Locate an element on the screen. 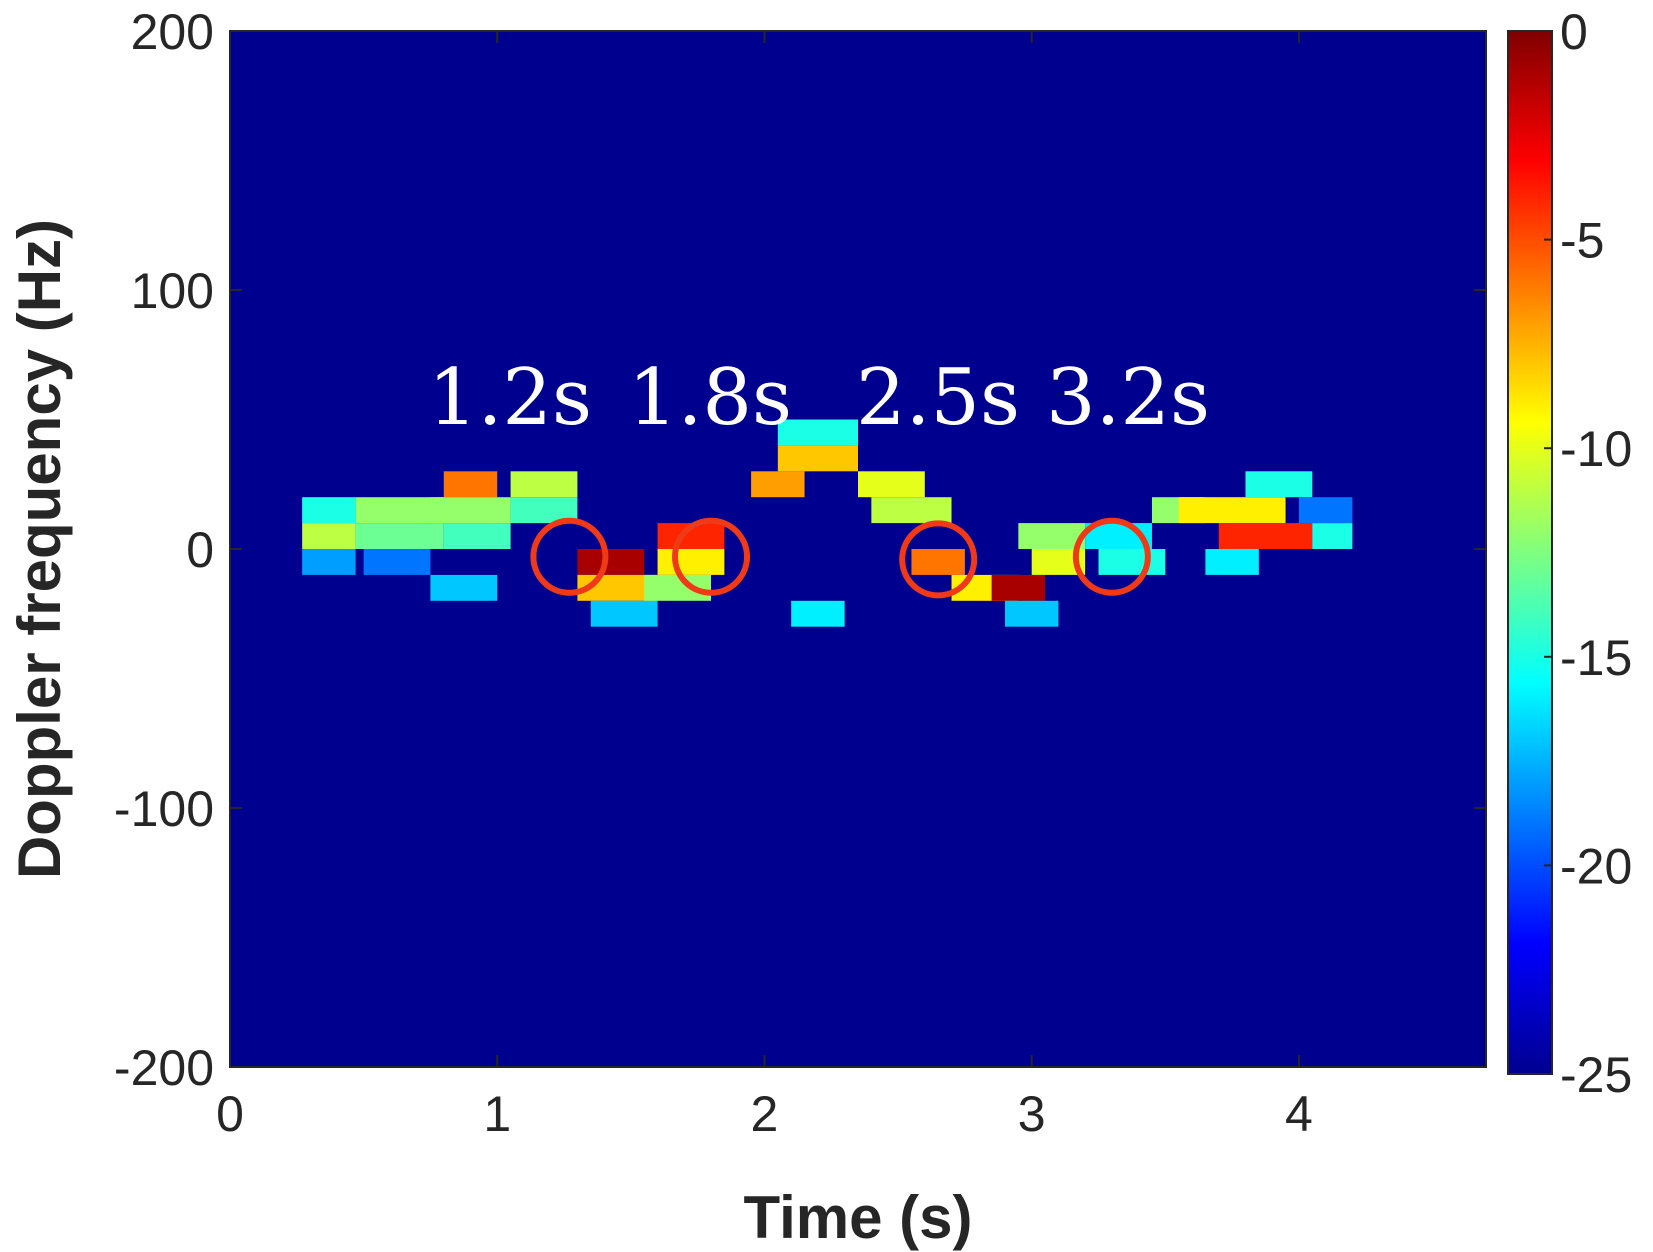 The image size is (1653, 1252). y-axis-title: Doppler frequency (Hz) is located at coordinates (39, 549).